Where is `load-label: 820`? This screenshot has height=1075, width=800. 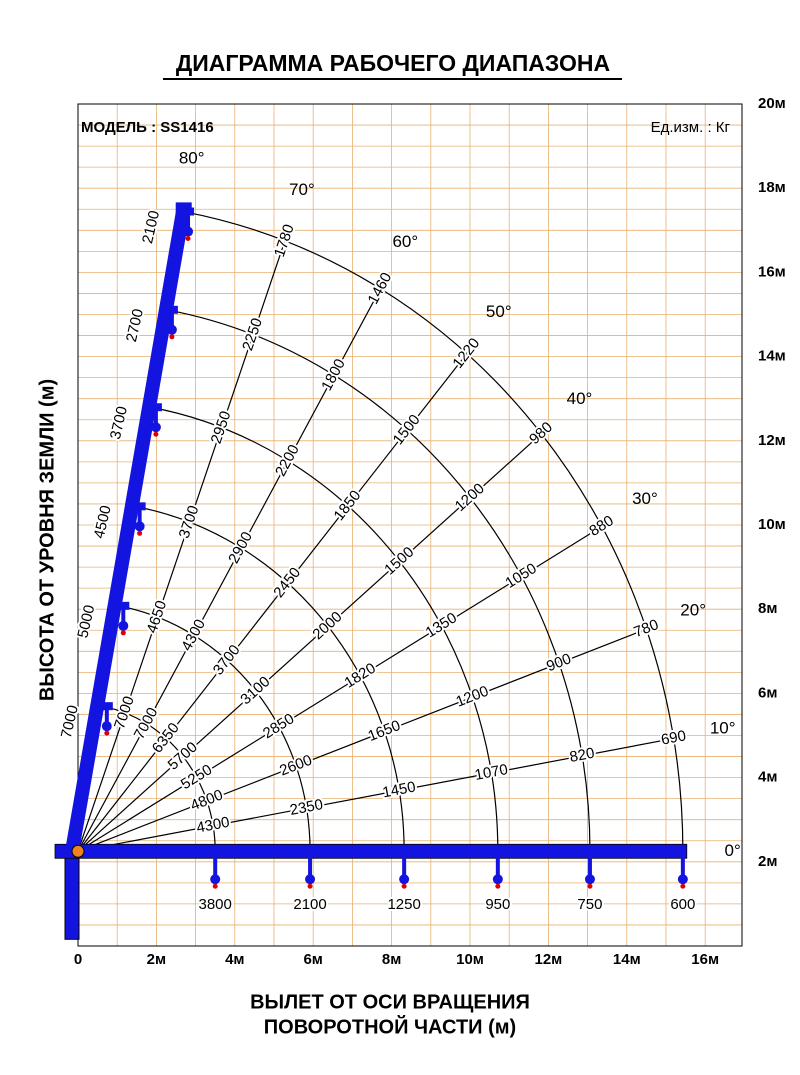
load-label: 820 is located at coordinates (582, 755).